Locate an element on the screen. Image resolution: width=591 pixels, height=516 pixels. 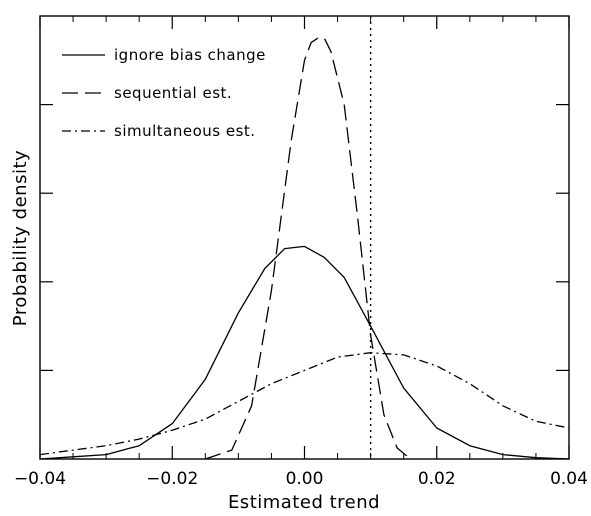
x-tick-label: 0.04 is located at coordinates (569, 479).